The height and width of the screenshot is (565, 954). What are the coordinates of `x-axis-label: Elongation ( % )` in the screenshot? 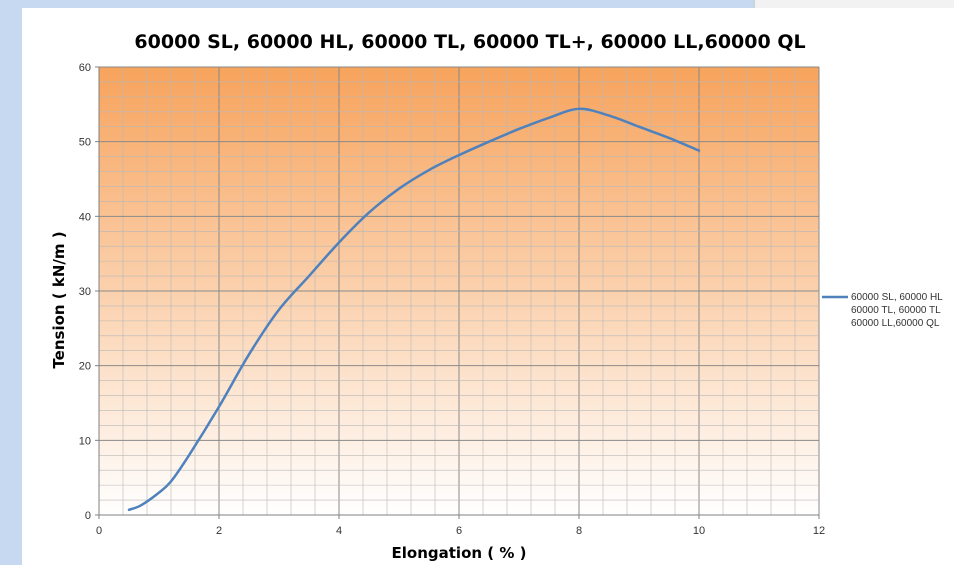 It's located at (459, 553).